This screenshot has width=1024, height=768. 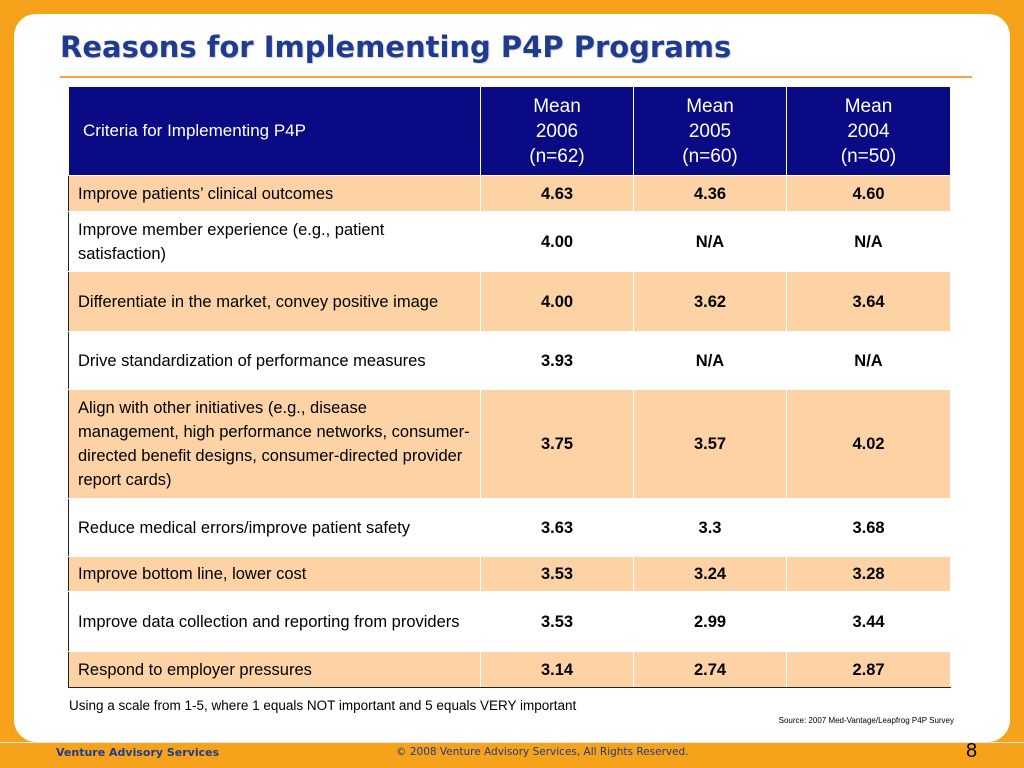 What do you see at coordinates (512, 742) in the screenshot?
I see `footer-divider` at bounding box center [512, 742].